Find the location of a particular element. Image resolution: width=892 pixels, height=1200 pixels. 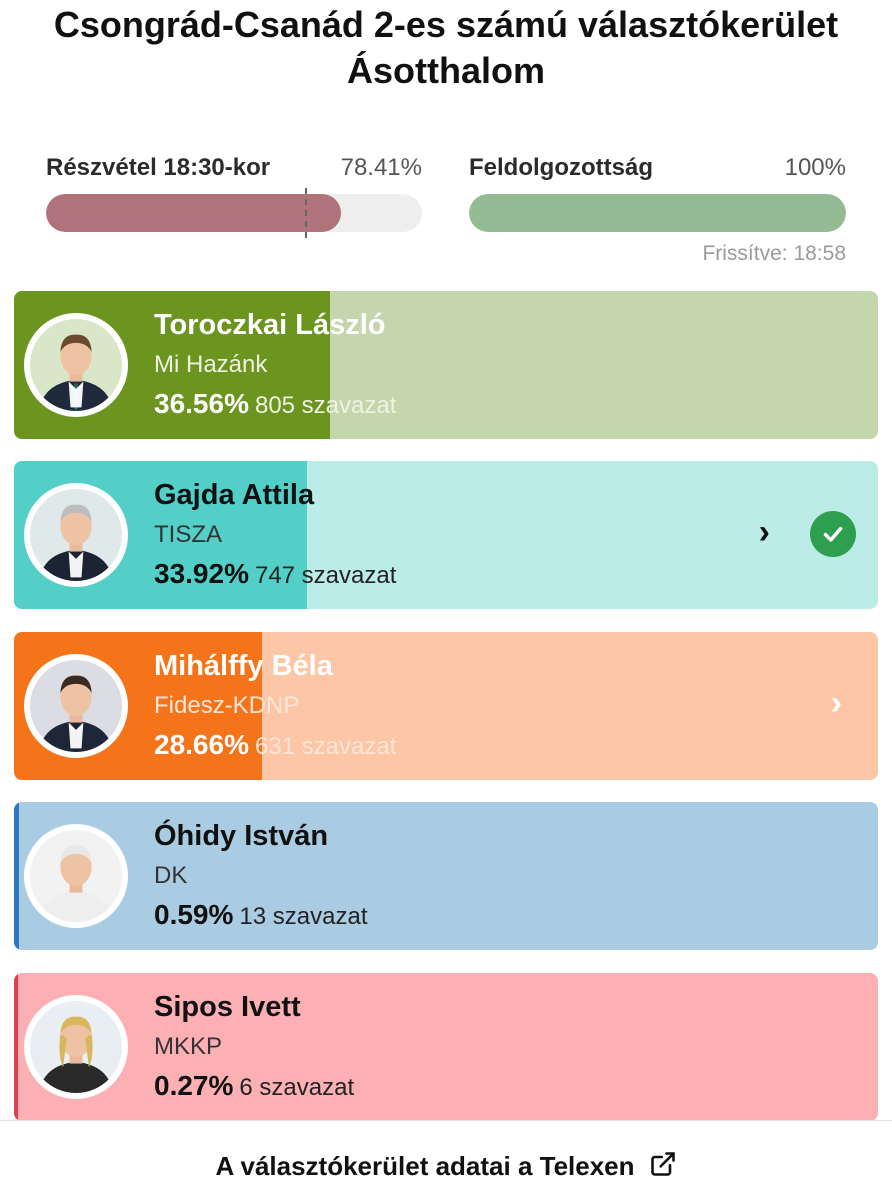

turnout-track is located at coordinates (234, 213).